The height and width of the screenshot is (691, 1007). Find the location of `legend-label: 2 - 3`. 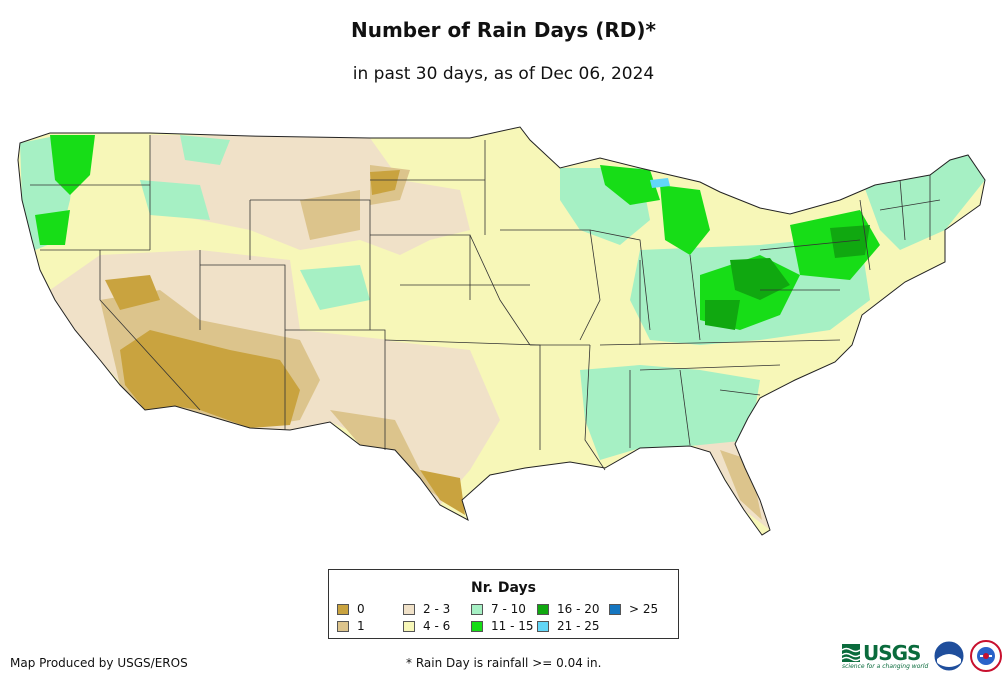

legend-label: 2 - 3 is located at coordinates (437, 609).